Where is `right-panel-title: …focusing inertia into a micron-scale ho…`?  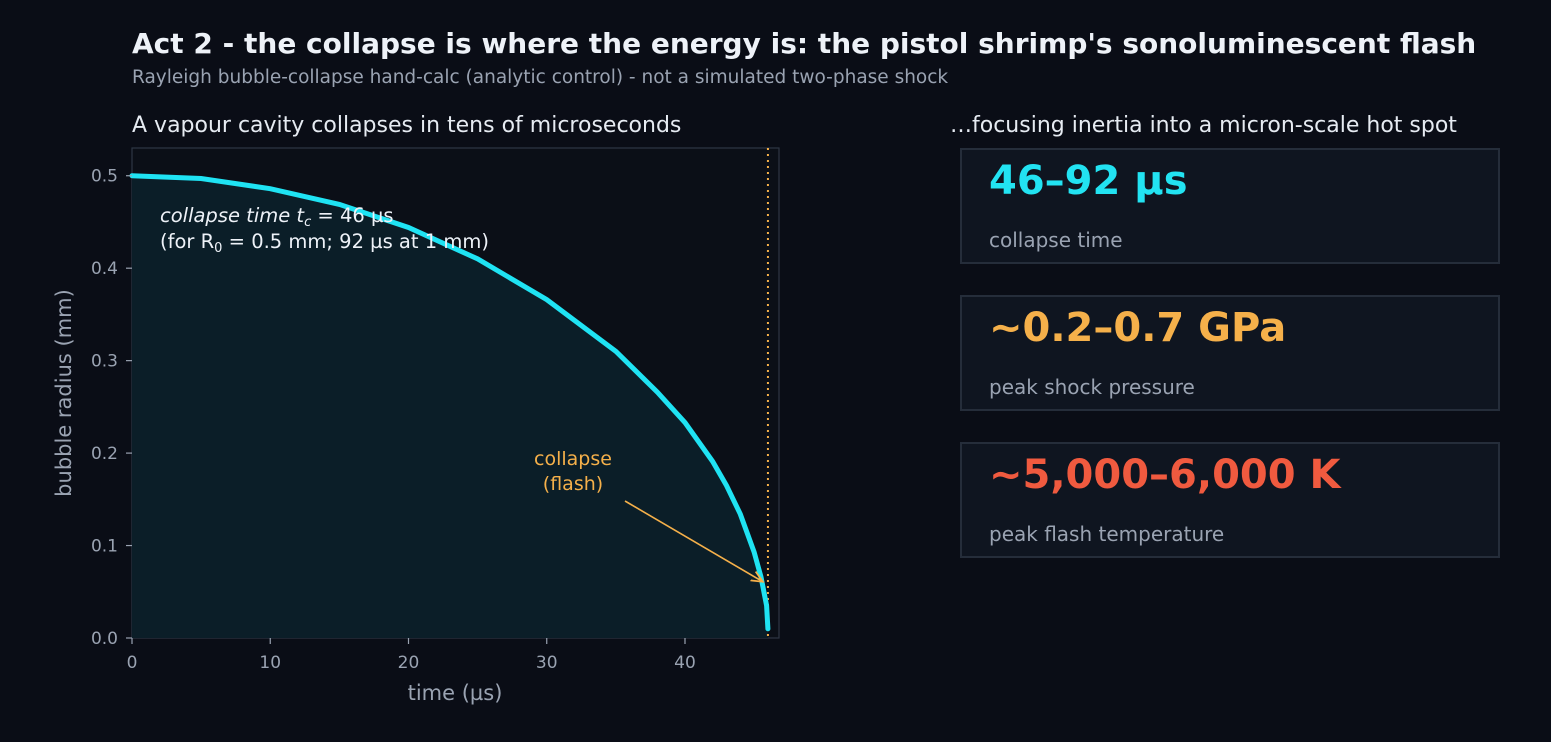 right-panel-title: …focusing inertia into a micron-scale ho… is located at coordinates (1203, 125).